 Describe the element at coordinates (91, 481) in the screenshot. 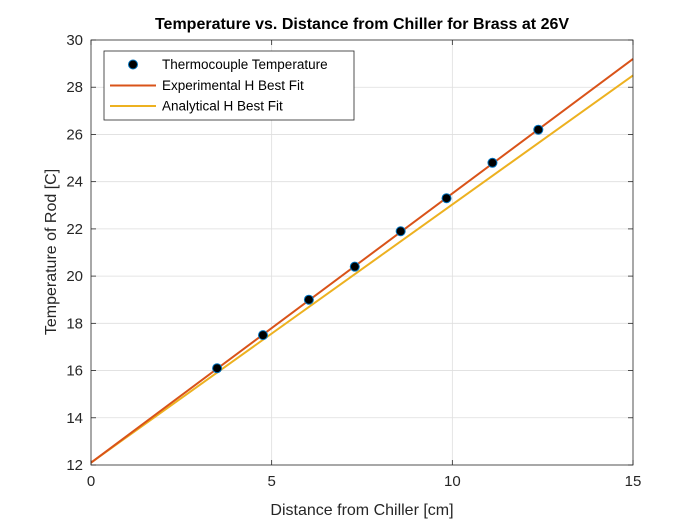

I see `x-tick-label: 0` at that location.